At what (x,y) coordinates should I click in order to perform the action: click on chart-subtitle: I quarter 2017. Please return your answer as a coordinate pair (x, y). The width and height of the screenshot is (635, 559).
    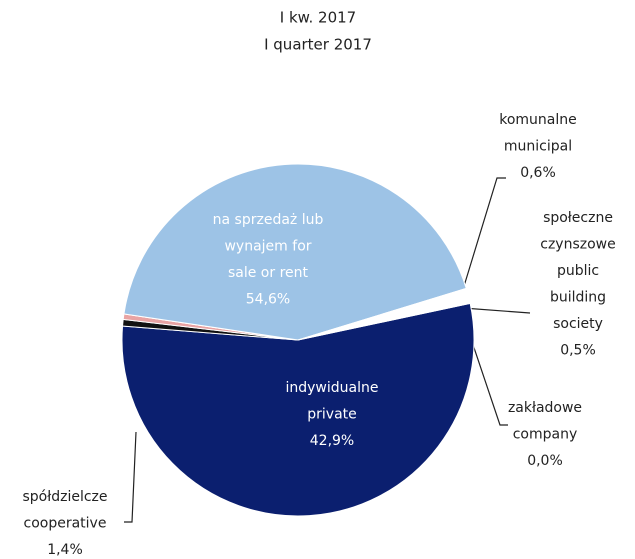
    Looking at the image, I should click on (318, 45).